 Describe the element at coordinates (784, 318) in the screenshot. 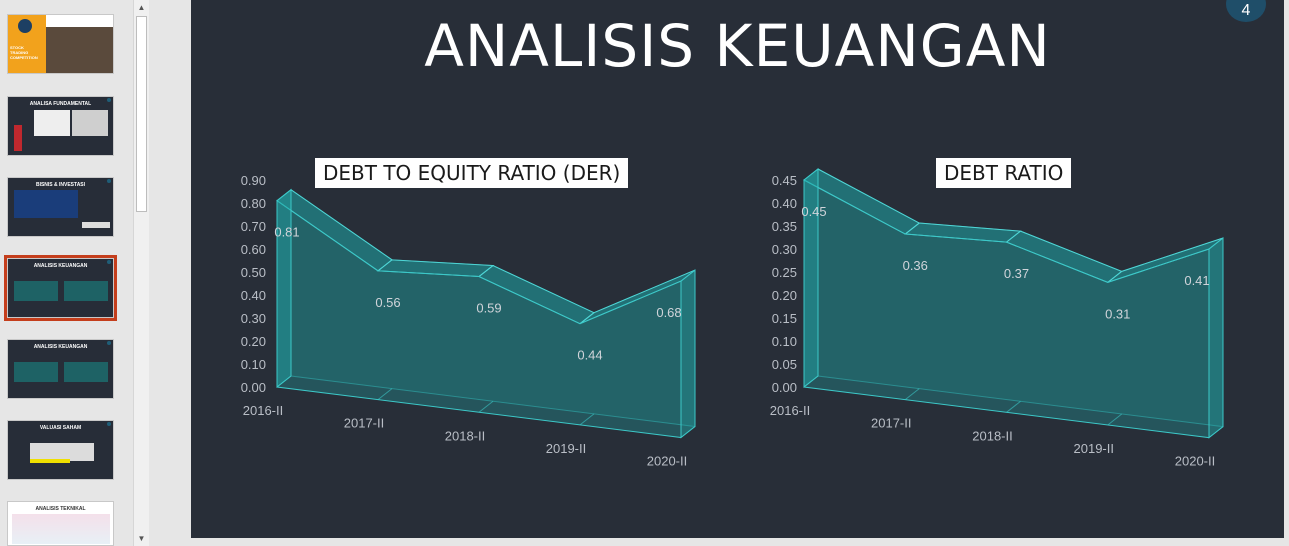

I see `y-tick-label: 0.15` at that location.